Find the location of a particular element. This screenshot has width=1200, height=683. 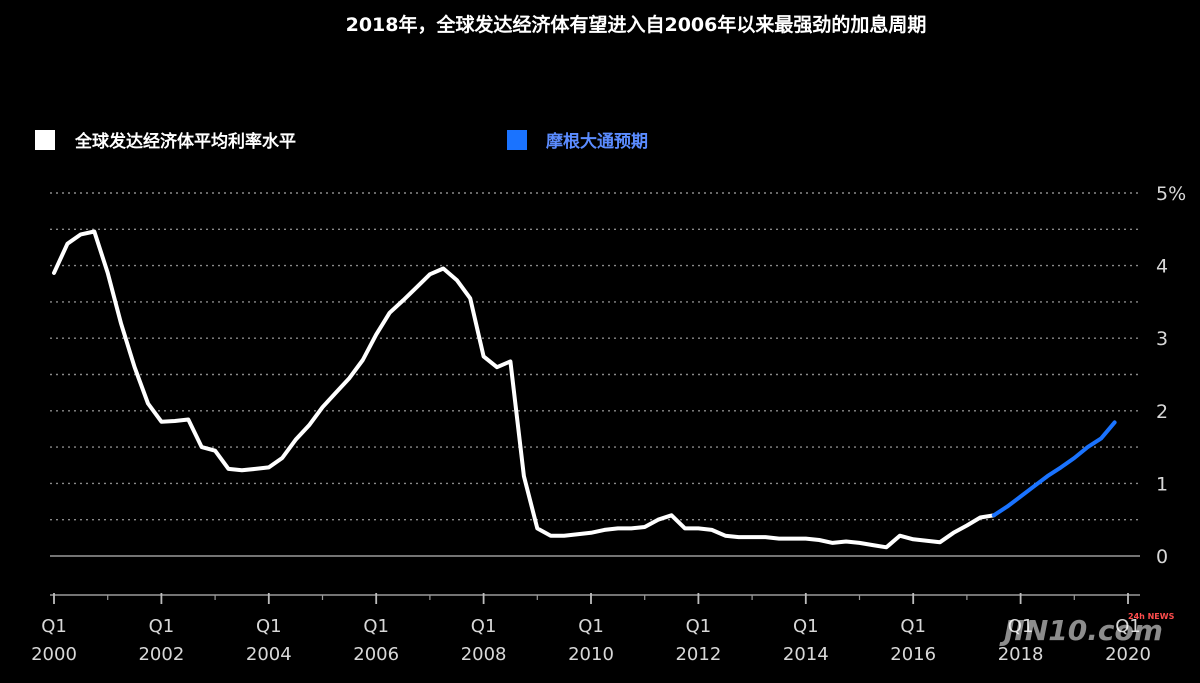

x-tick-year: 2008 is located at coordinates (484, 654).